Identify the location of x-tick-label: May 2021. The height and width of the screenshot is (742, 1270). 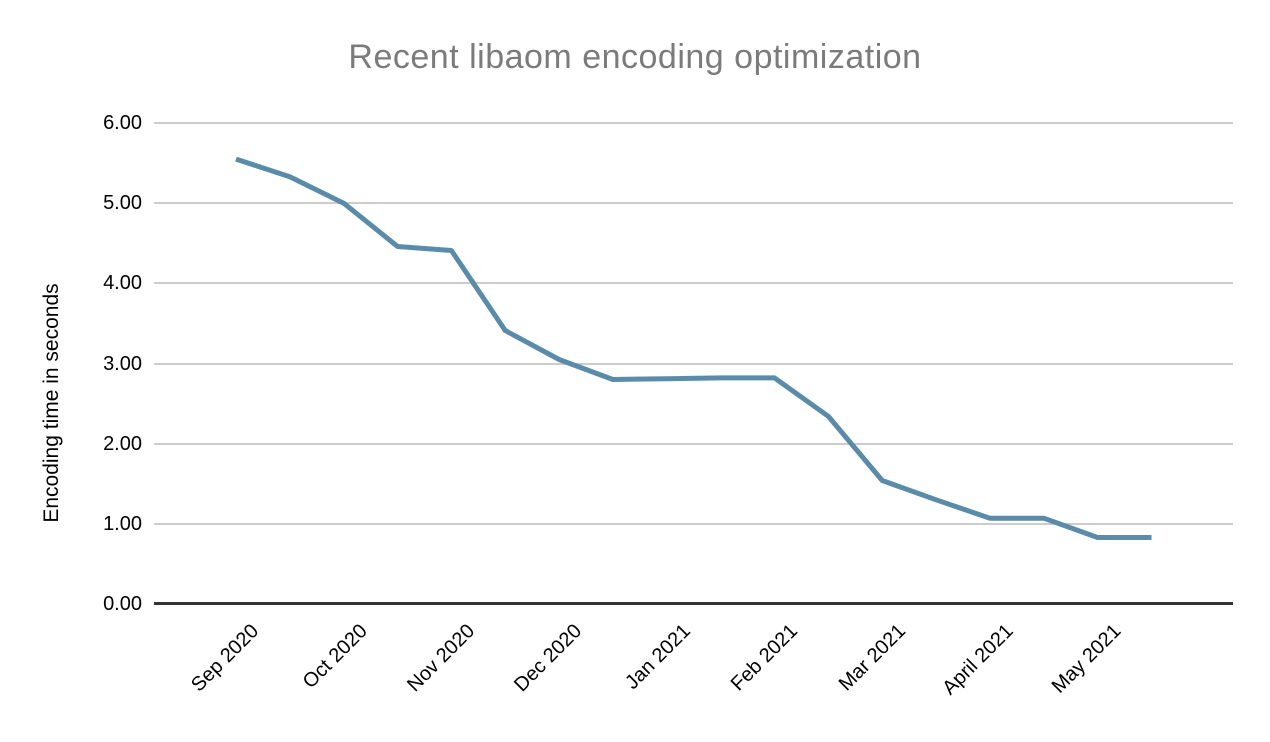
(1086, 659).